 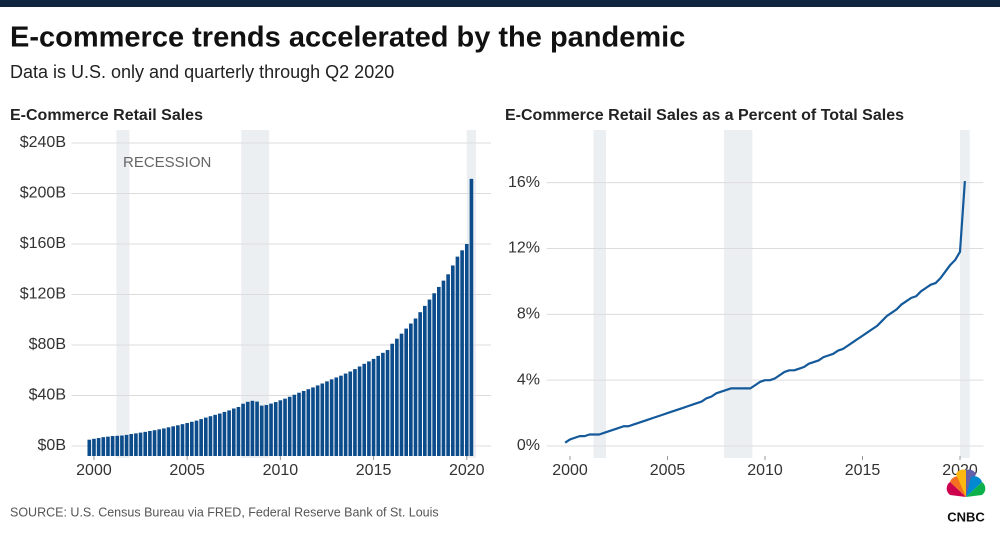 What do you see at coordinates (106, 115) in the screenshot?
I see `chart-title: E-Commerce Retail Sales` at bounding box center [106, 115].